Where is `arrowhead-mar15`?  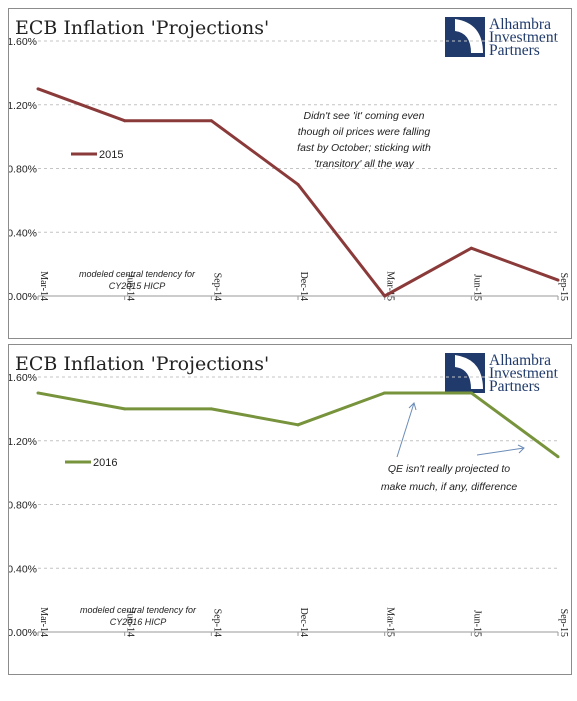
arrowhead-mar15 is located at coordinates (412, 406).